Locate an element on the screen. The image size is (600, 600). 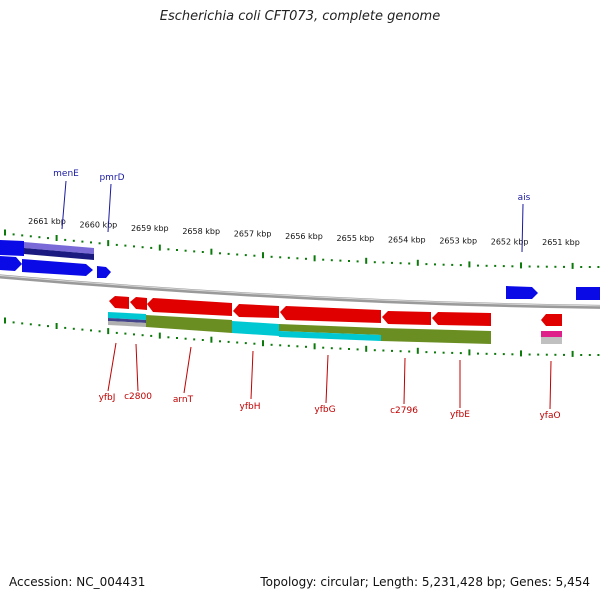
gene-yfbE-feature is located at coordinates (461, 319).